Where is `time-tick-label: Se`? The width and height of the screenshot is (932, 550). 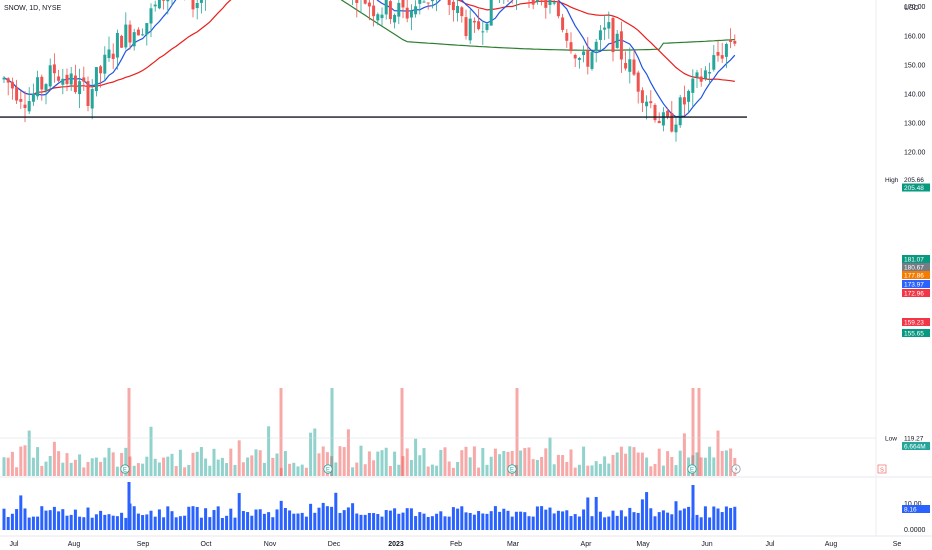
time-tick-label: Se is located at coordinates (897, 544).